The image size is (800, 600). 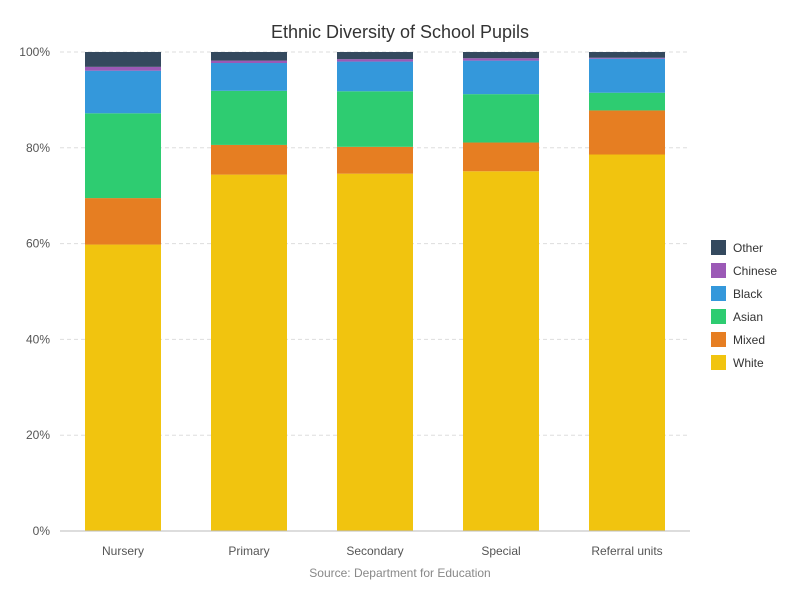 What do you see at coordinates (38, 435) in the screenshot?
I see `y-tick-label: 20%` at bounding box center [38, 435].